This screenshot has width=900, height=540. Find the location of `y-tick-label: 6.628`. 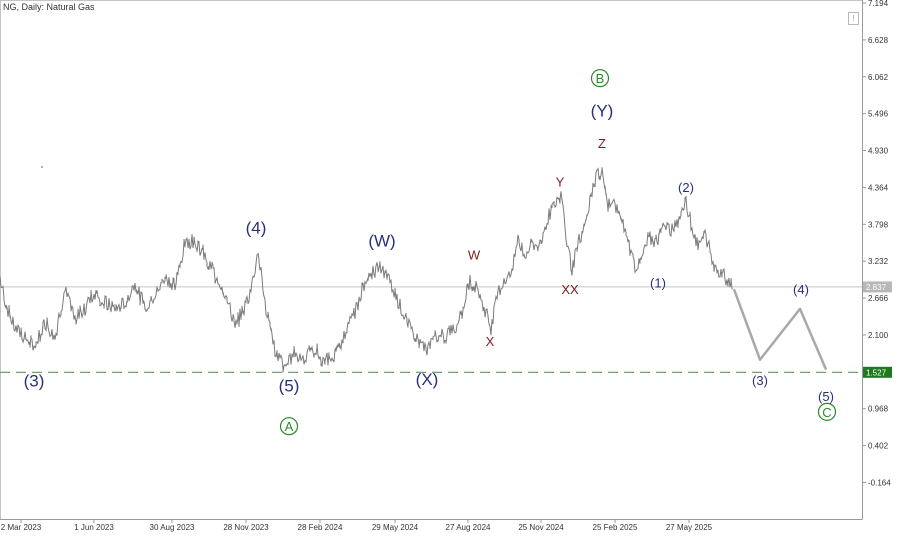

y-tick-label: 6.628 is located at coordinates (878, 40).